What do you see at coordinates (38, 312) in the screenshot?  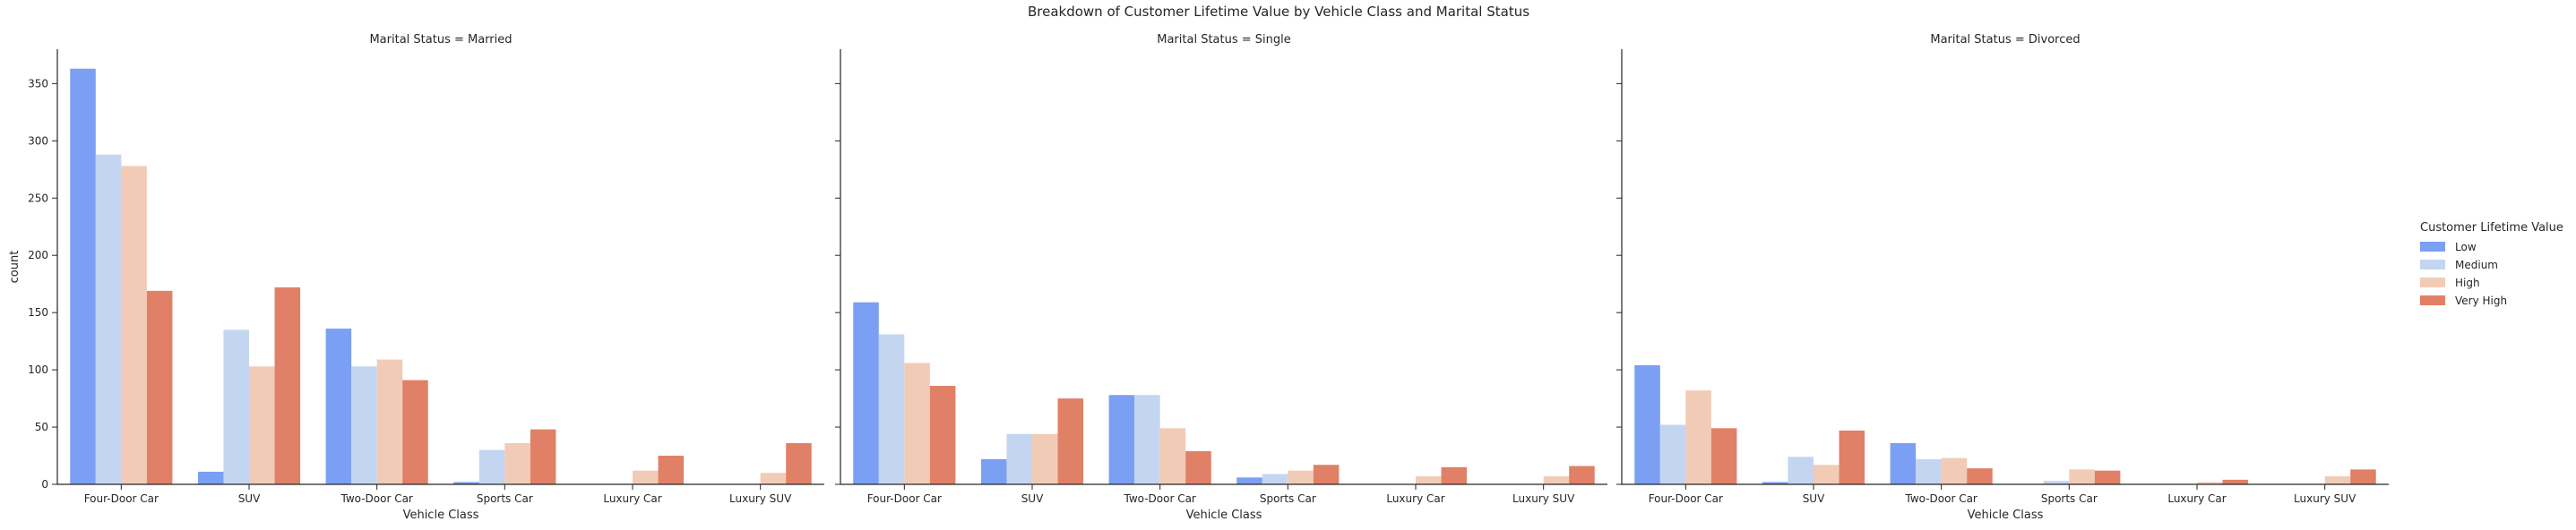 I see `y-tick-label: 150` at bounding box center [38, 312].